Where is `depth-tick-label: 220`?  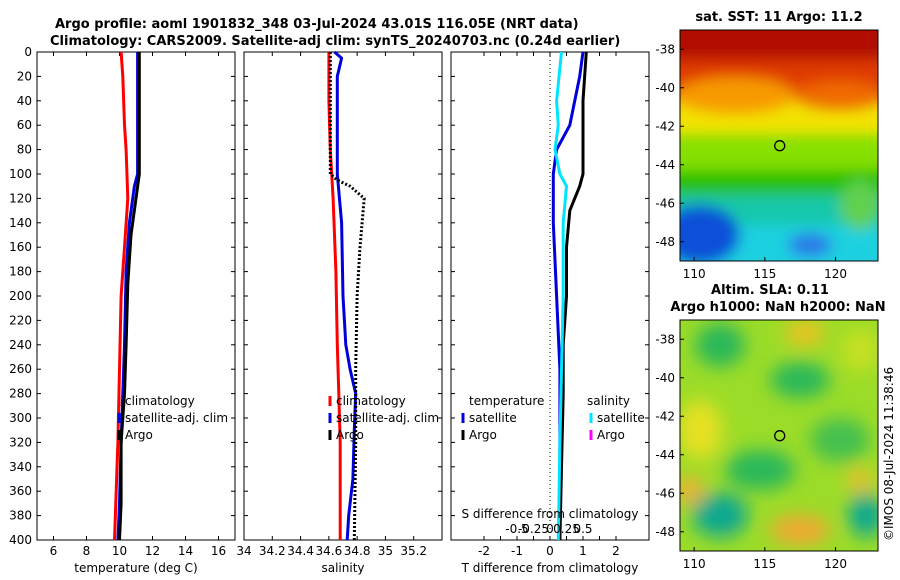 depth-tick-label: 220 is located at coordinates (20, 320).